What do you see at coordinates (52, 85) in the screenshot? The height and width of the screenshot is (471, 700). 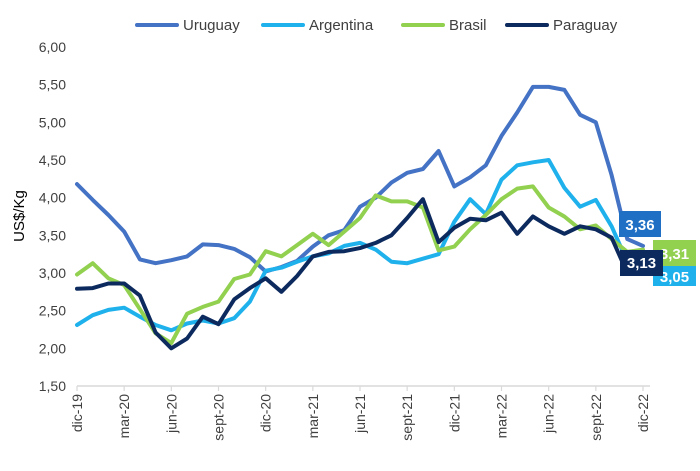 I see `y-tick-label: 5,50` at bounding box center [52, 85].